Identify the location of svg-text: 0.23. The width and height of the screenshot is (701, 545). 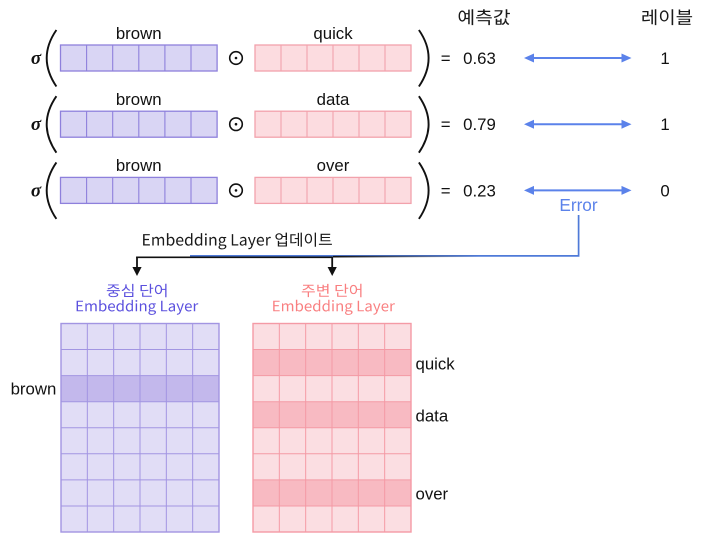
(479, 190).